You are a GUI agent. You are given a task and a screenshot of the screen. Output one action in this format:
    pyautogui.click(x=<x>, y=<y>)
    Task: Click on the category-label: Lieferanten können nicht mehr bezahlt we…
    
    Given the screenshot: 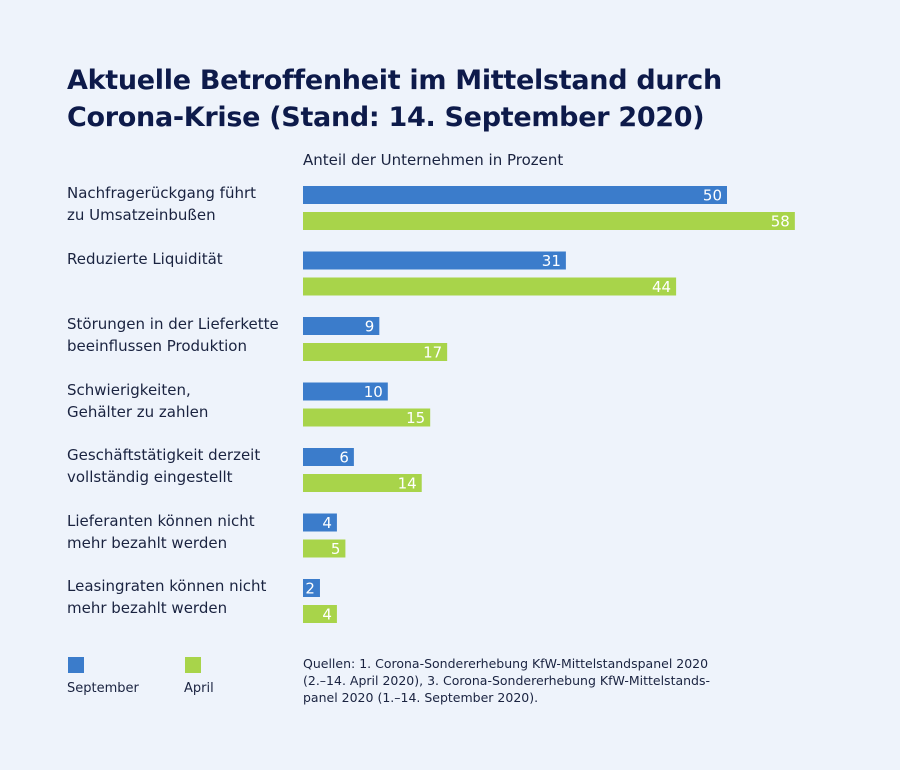 What is the action you would take?
    pyautogui.click(x=161, y=531)
    